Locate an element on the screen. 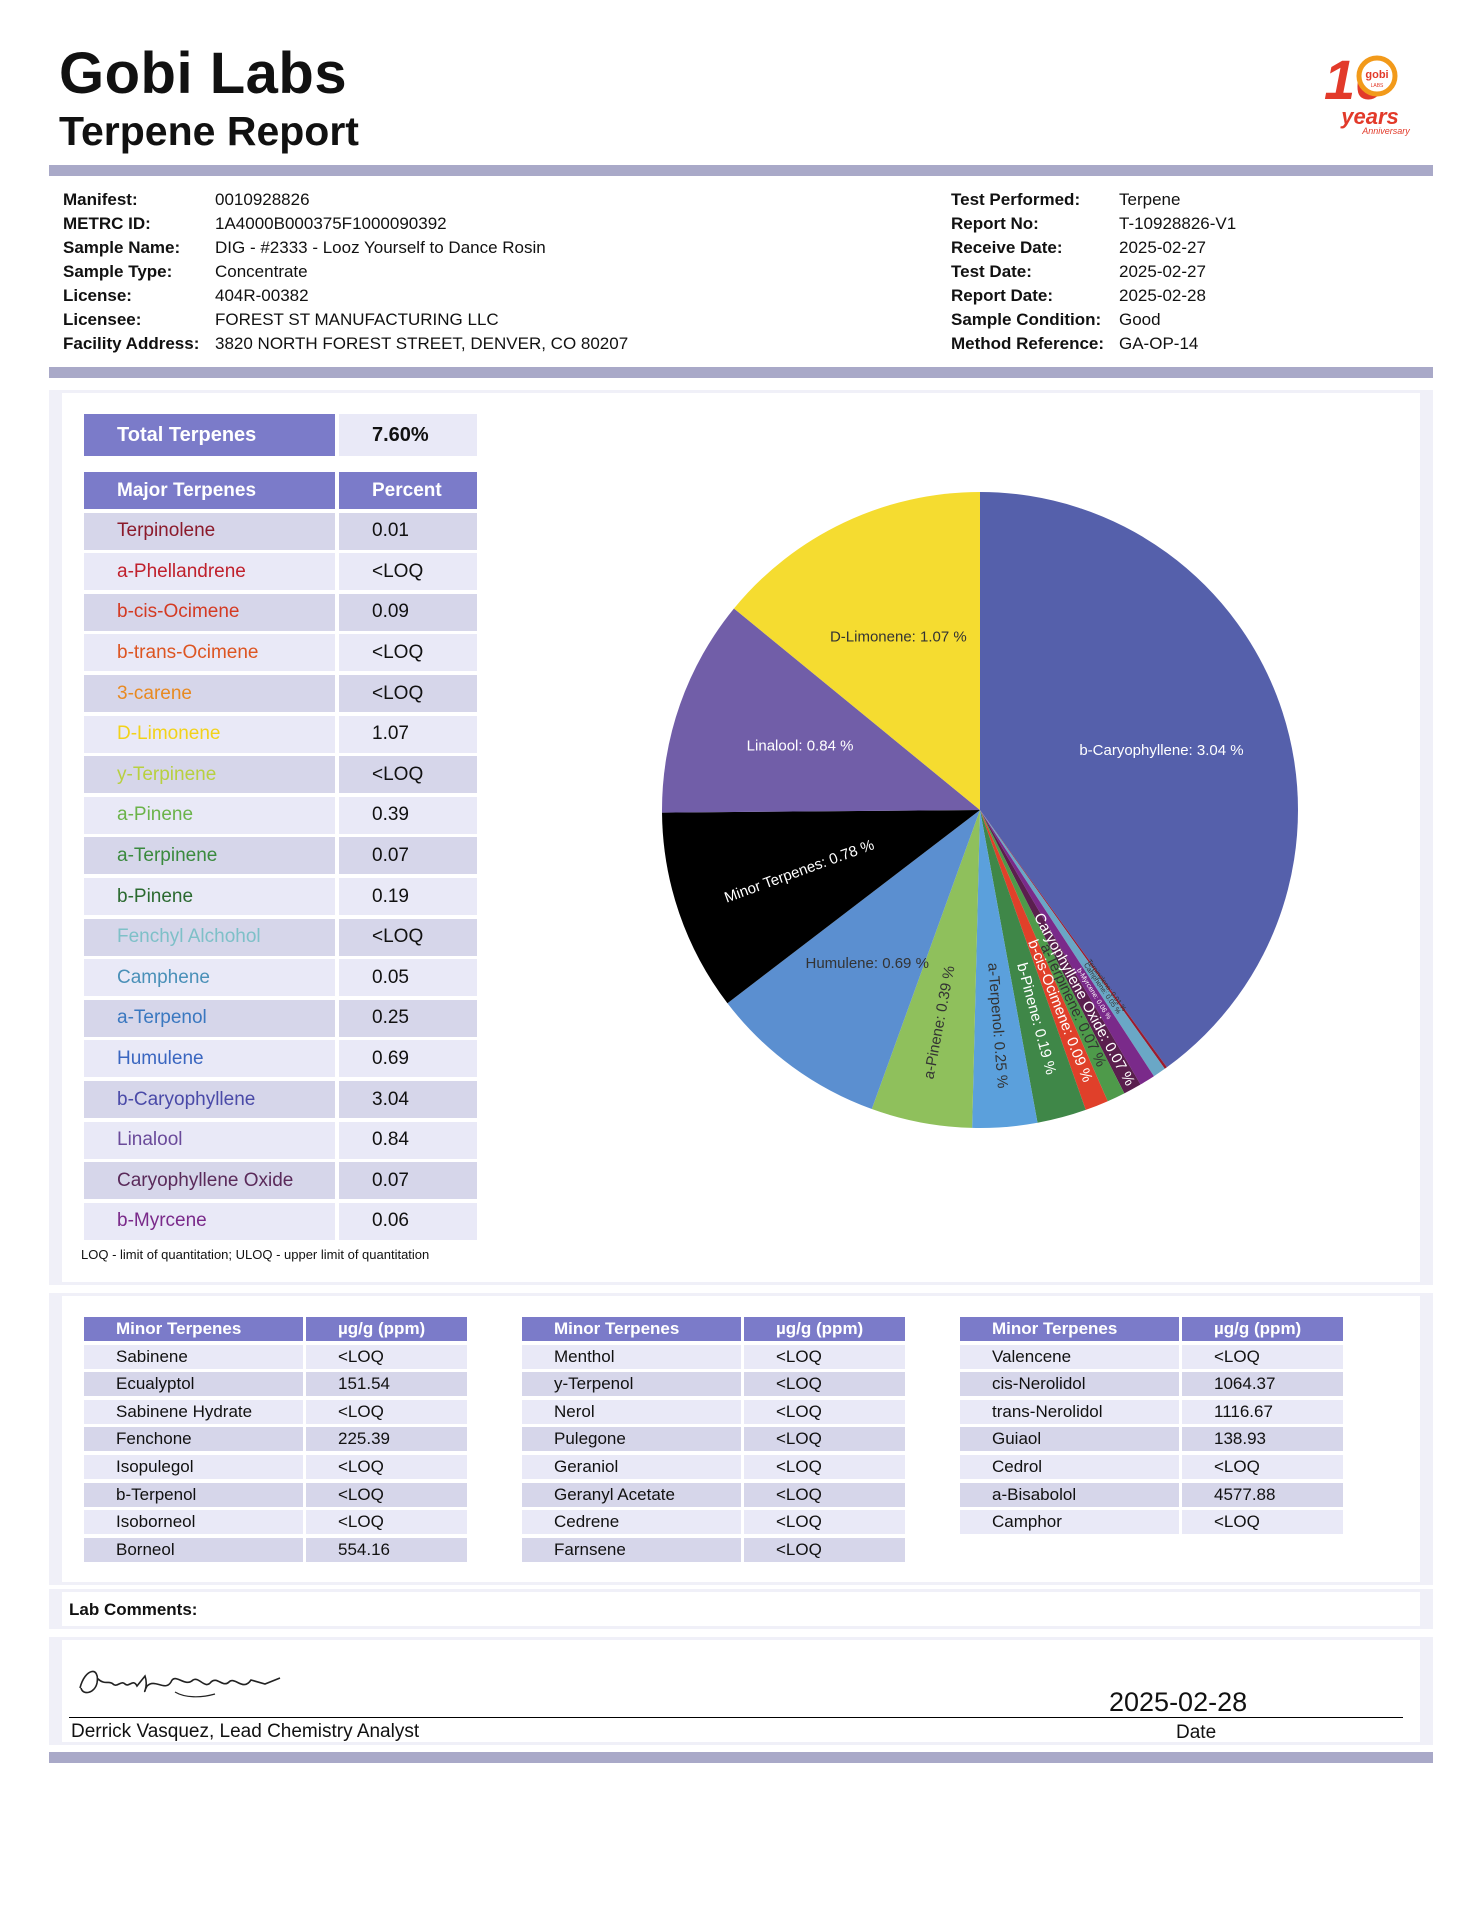  sample-info-left-row: Manifest: 0010928826 is located at coordinates (463, 200).